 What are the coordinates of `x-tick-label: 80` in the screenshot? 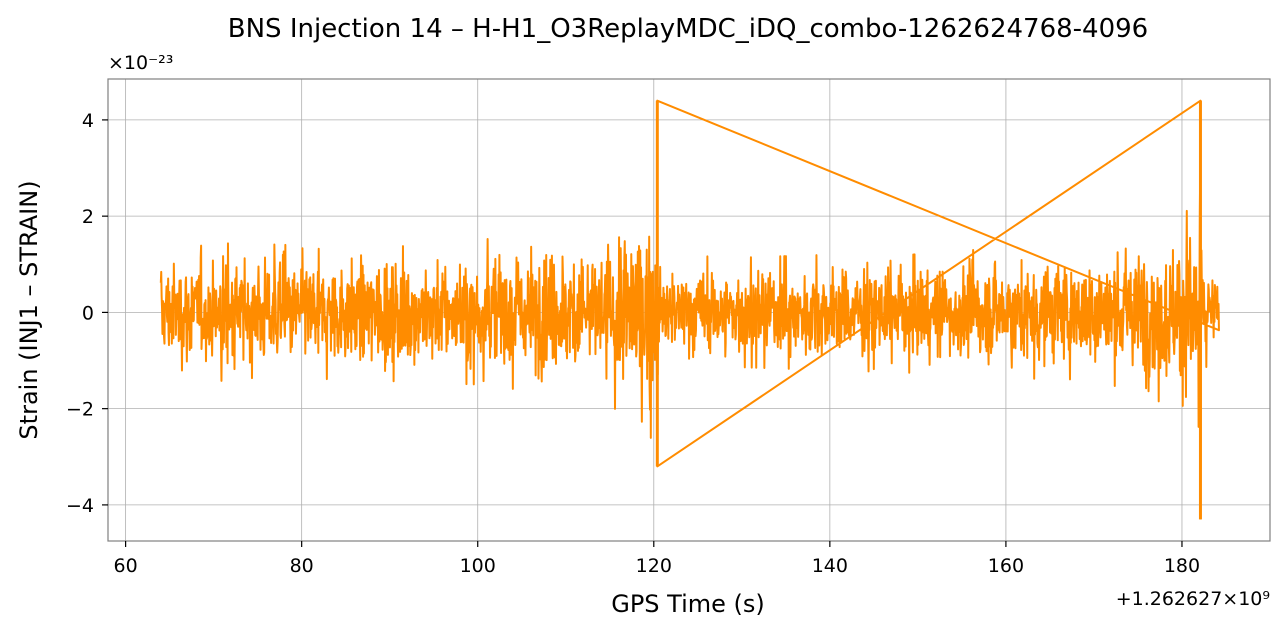 It's located at (302, 566).